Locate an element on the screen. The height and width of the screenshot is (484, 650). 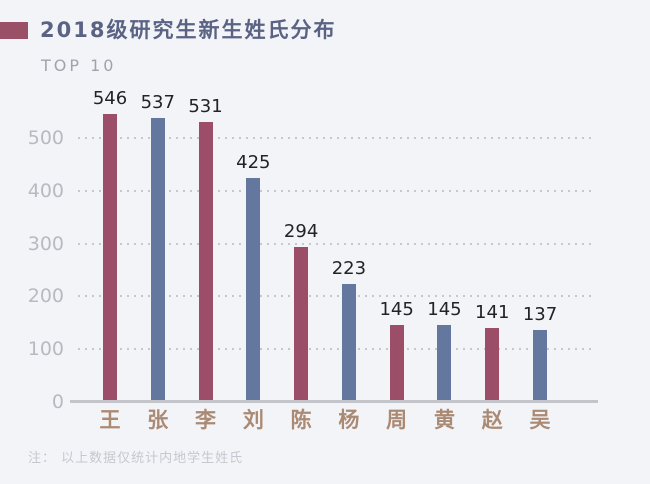
y-axis-tick-label: 100 is located at coordinates (45, 349).